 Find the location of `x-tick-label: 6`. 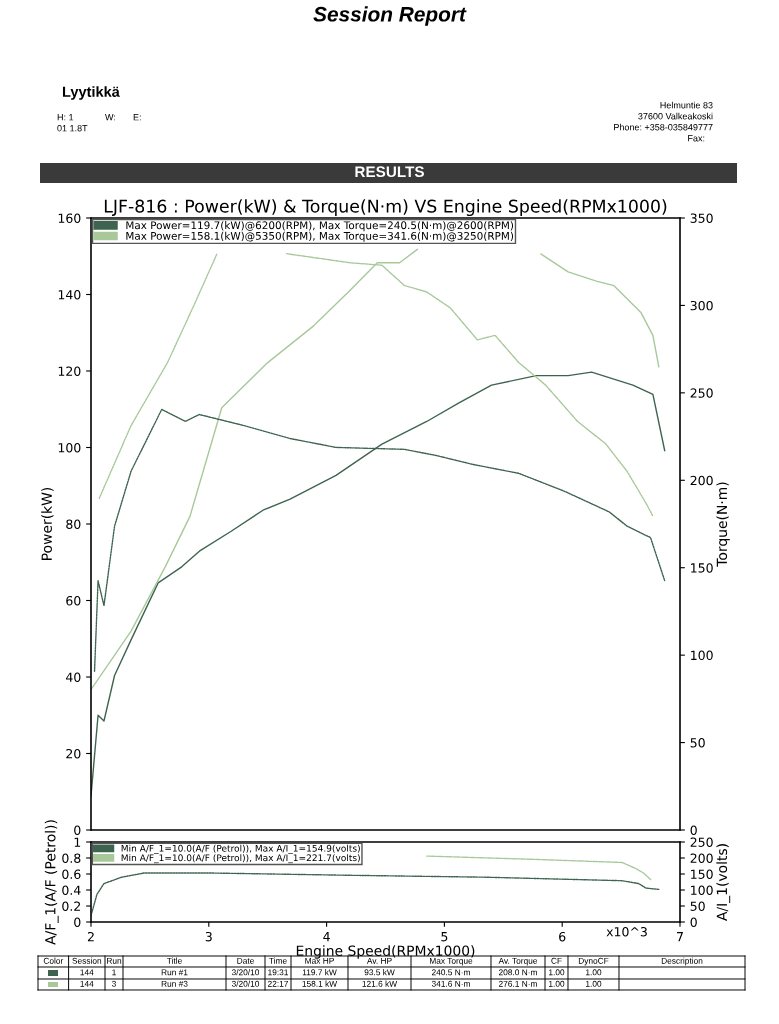

x-tick-label: 6 is located at coordinates (562, 936).